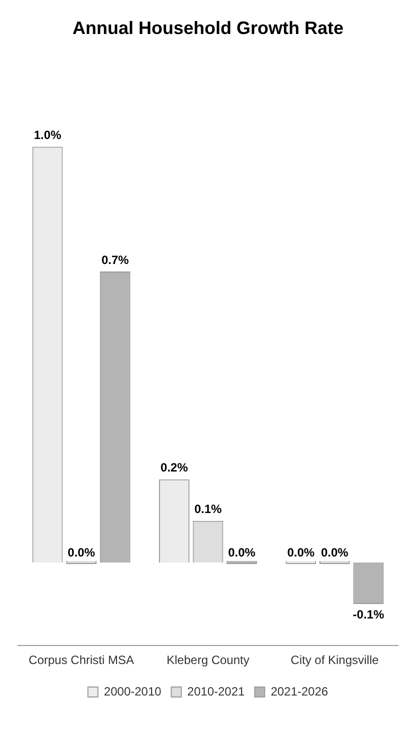 The height and width of the screenshot is (736, 417). What do you see at coordinates (216, 691) in the screenshot?
I see `legend-label: 2010-2021` at bounding box center [216, 691].